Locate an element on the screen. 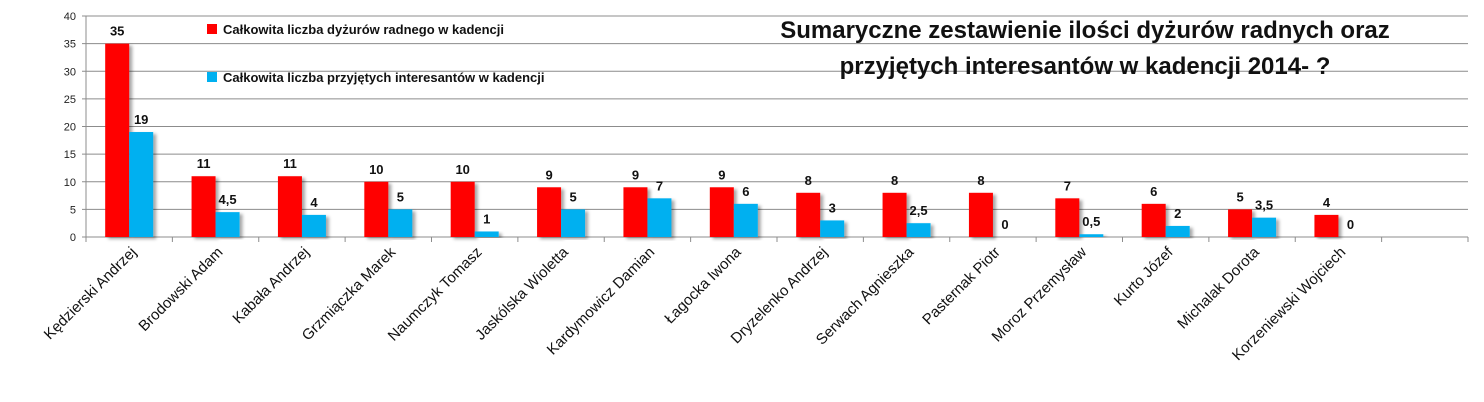 This screenshot has width=1484, height=402. y-axis-tick-label: 10 is located at coordinates (70, 183).